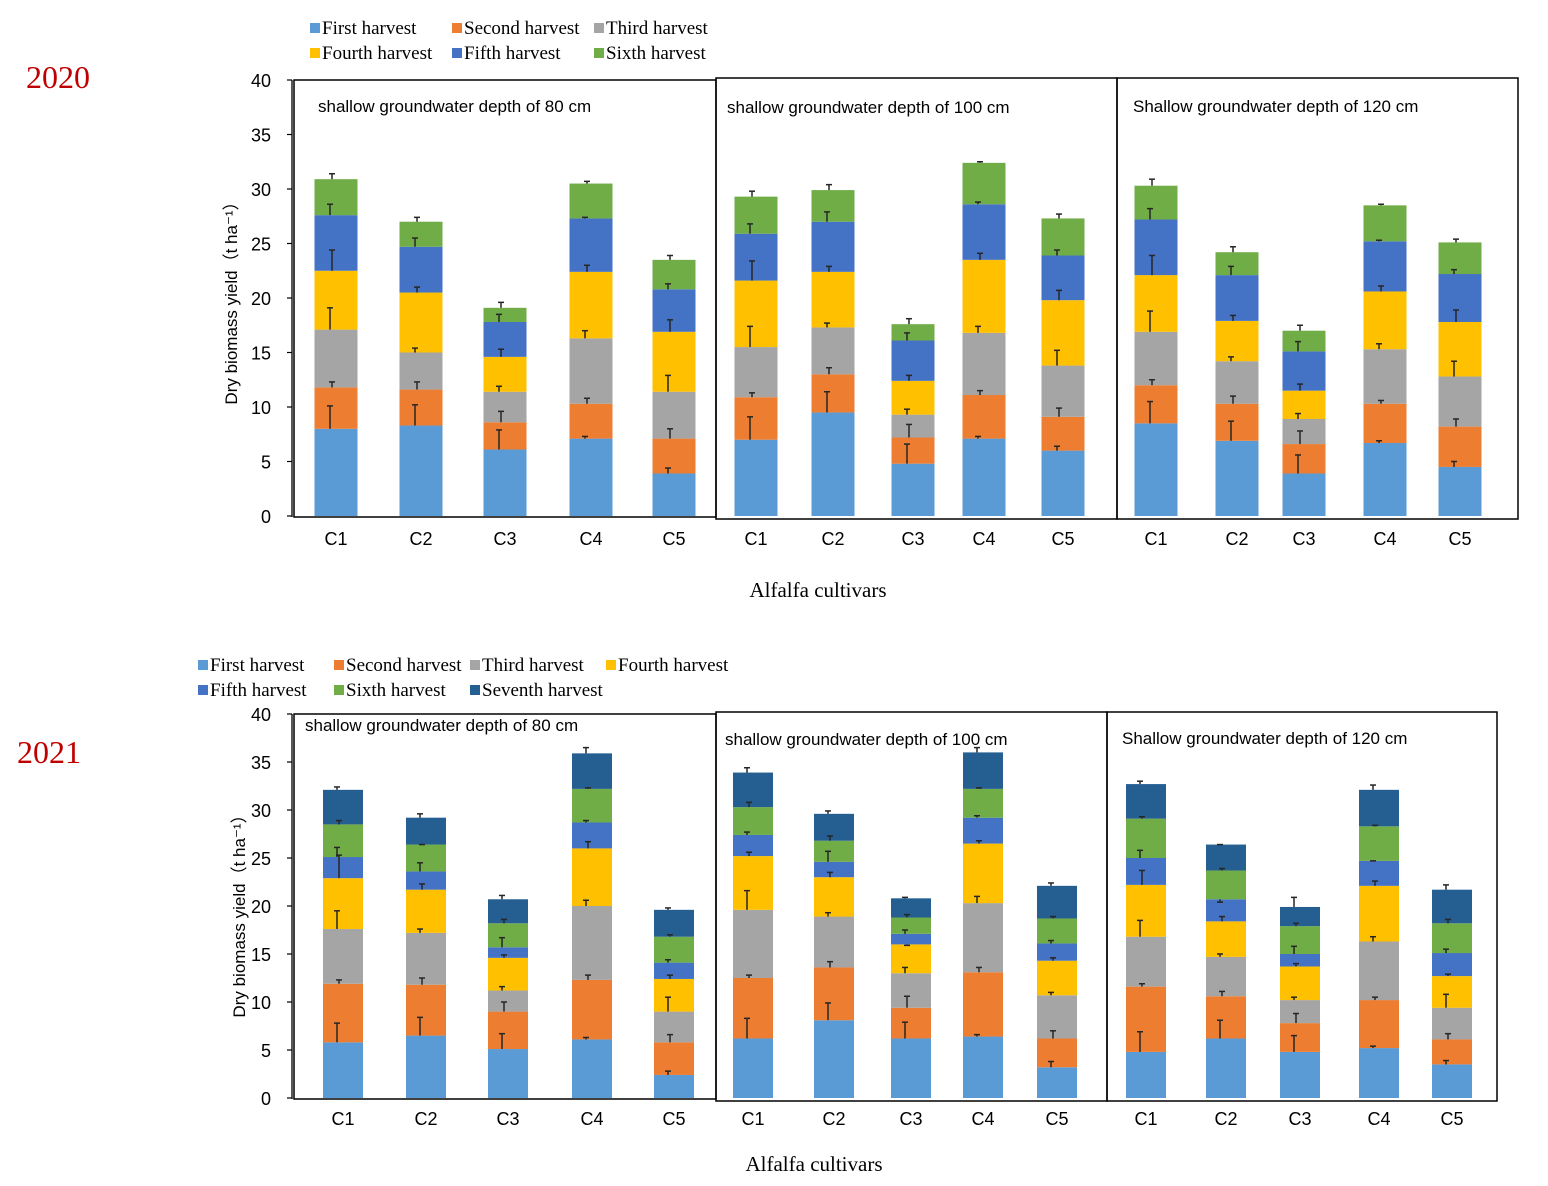 The height and width of the screenshot is (1186, 1548). Describe the element at coordinates (404, 665) in the screenshot. I see `legend-label: Second harvest` at that location.